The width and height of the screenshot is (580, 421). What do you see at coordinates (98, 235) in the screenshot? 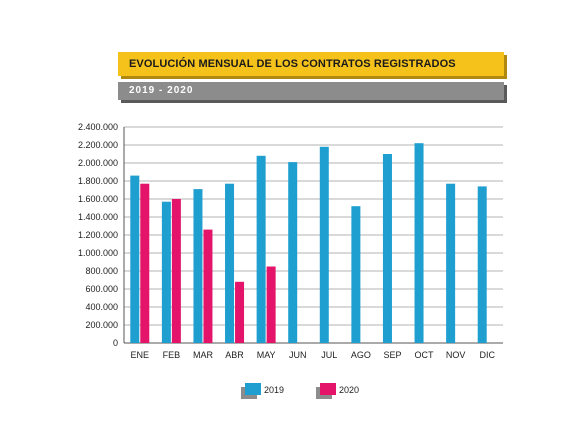
I see `y-tick-label: 1.200.000` at bounding box center [98, 235].